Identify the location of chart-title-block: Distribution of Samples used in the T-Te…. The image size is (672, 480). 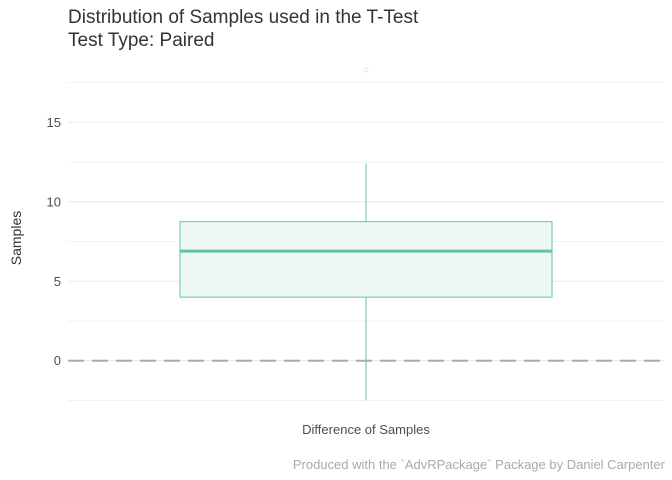
(243, 29).